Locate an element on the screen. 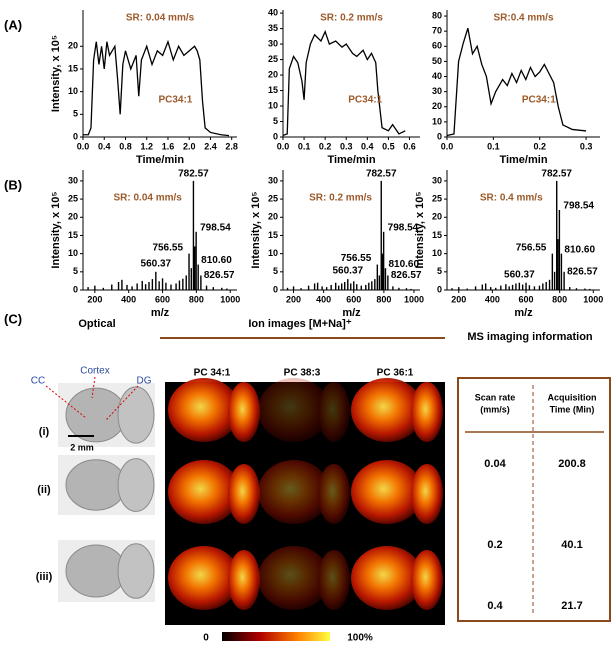 The height and width of the screenshot is (649, 616). y-axis-label: Intensity, x 10⁵ is located at coordinates (420, 229).